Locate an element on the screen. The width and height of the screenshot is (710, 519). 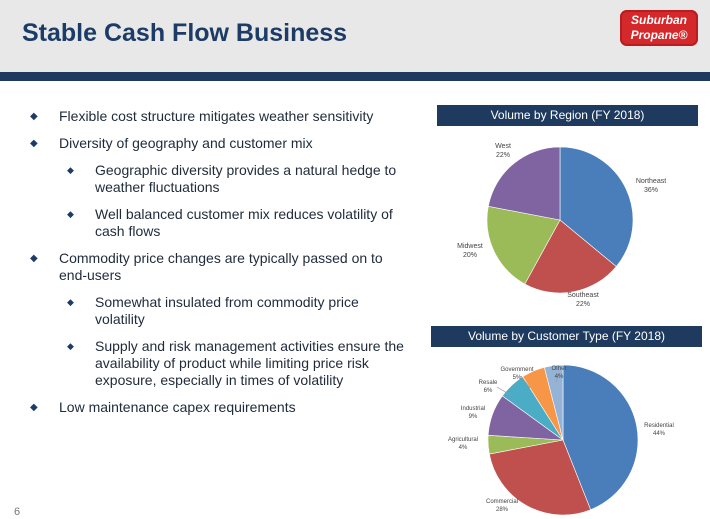
pie-slice-resale is located at coordinates (532, 408).